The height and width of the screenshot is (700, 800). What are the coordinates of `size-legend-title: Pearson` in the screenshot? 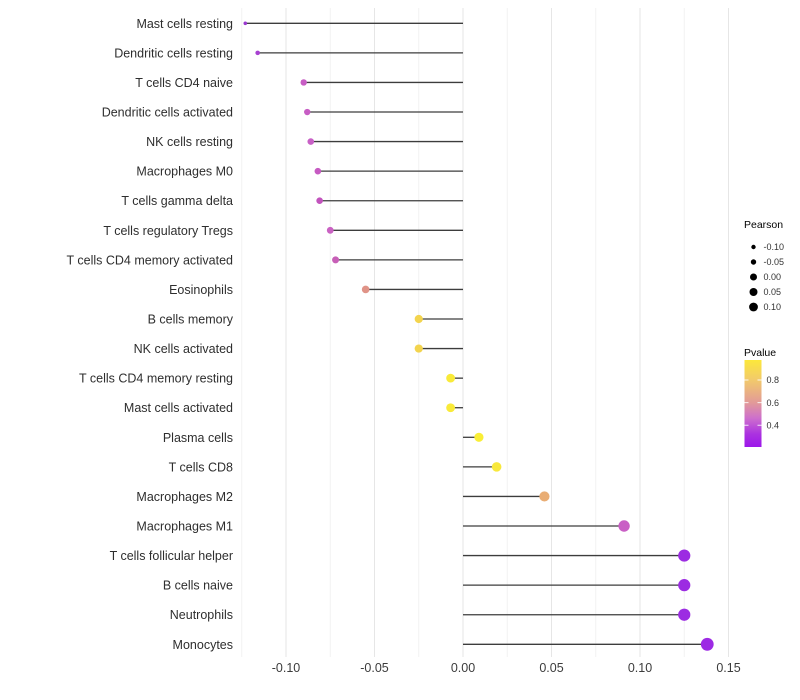 It's located at (763, 225).